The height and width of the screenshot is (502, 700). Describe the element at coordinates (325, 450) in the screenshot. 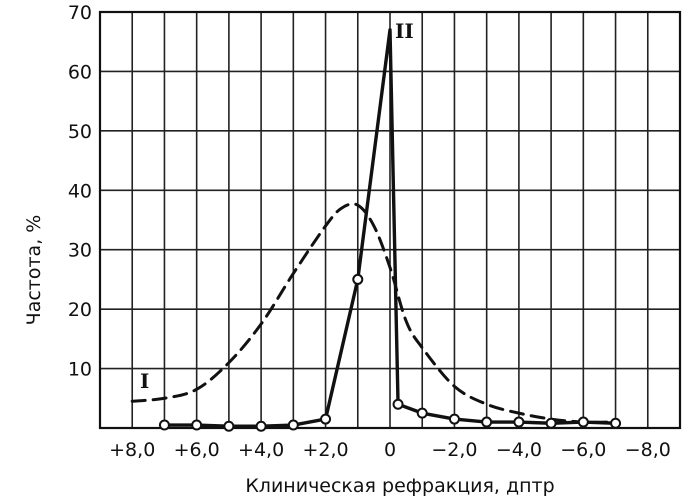

I see `x-tick-label: +2,0` at that location.